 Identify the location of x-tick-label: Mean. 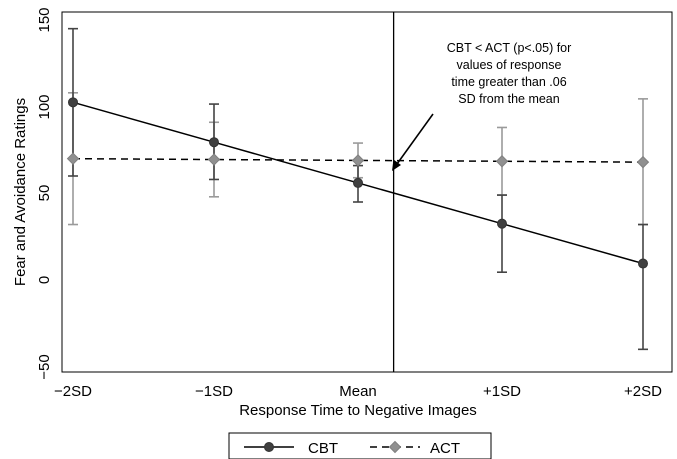
(358, 391).